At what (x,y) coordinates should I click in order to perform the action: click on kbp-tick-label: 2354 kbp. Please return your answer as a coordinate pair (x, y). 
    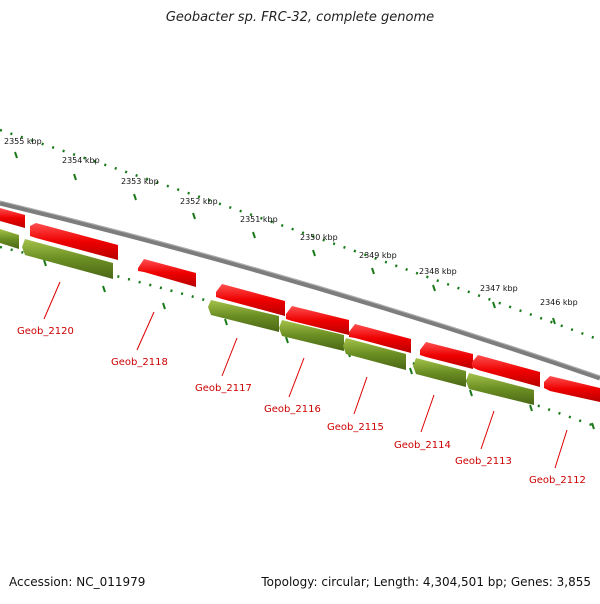
    Looking at the image, I should click on (81, 160).